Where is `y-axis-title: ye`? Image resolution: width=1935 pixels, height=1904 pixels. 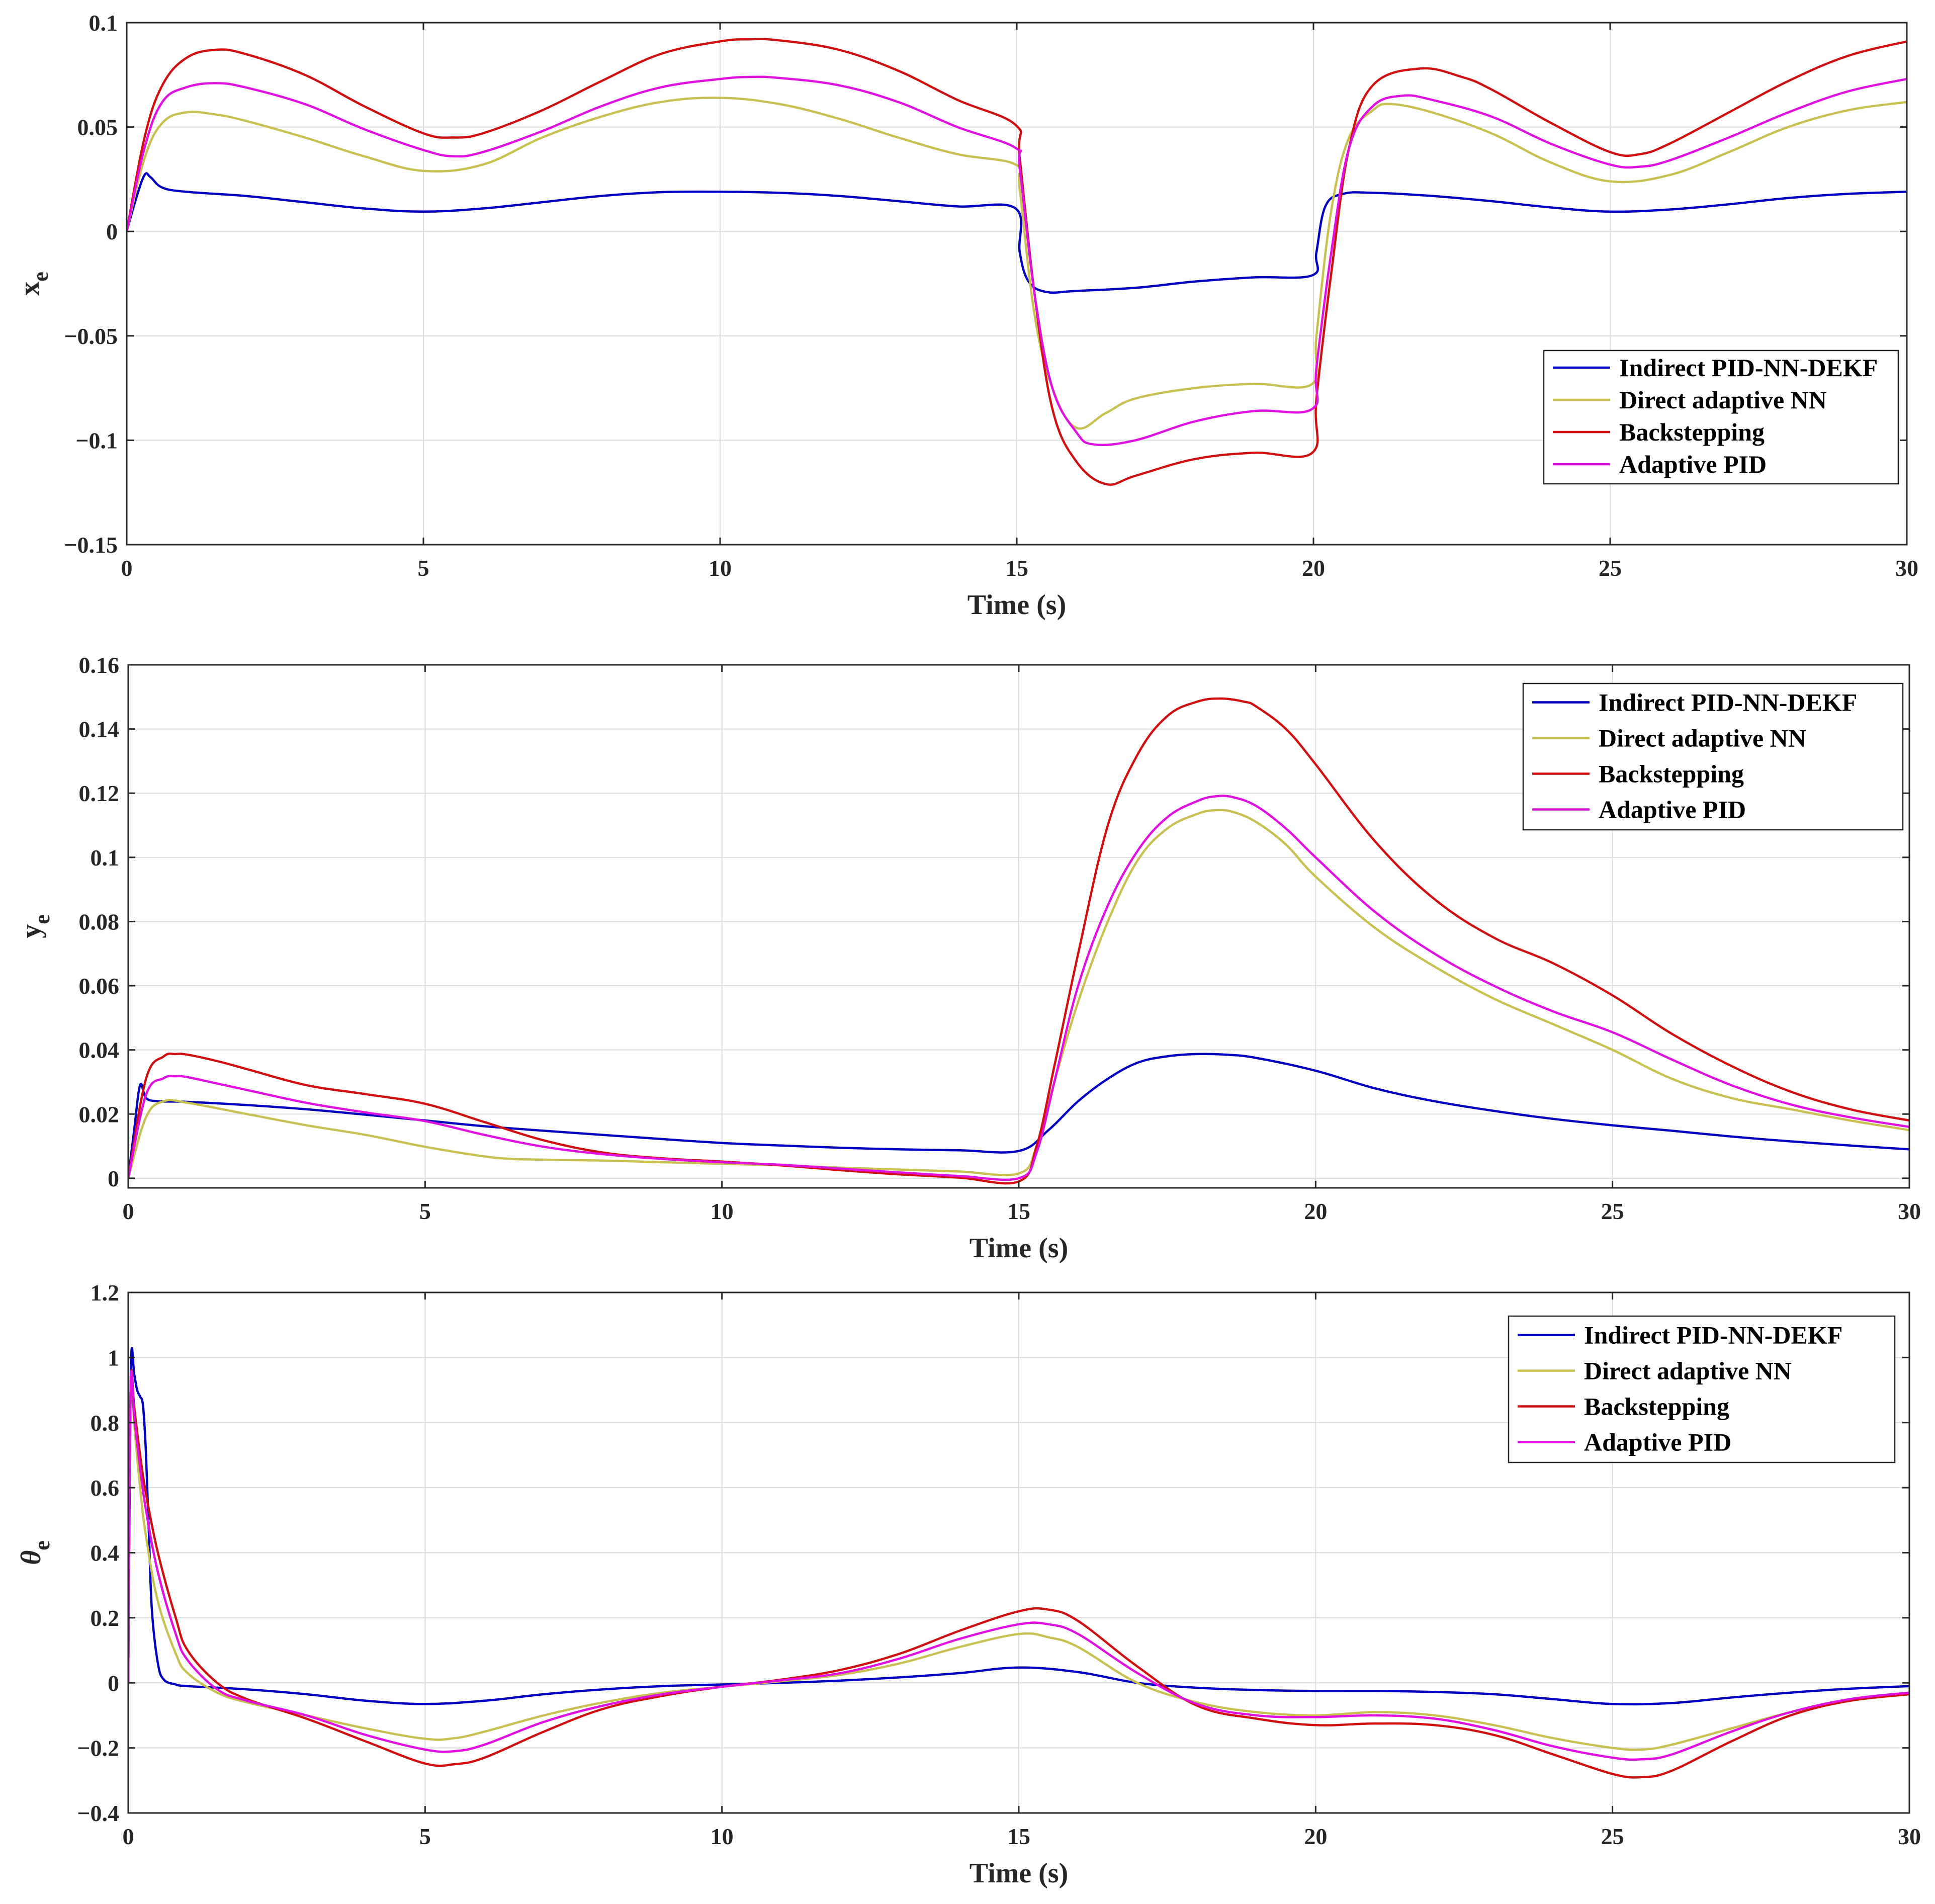
y-axis-title: ye is located at coordinates (35, 926).